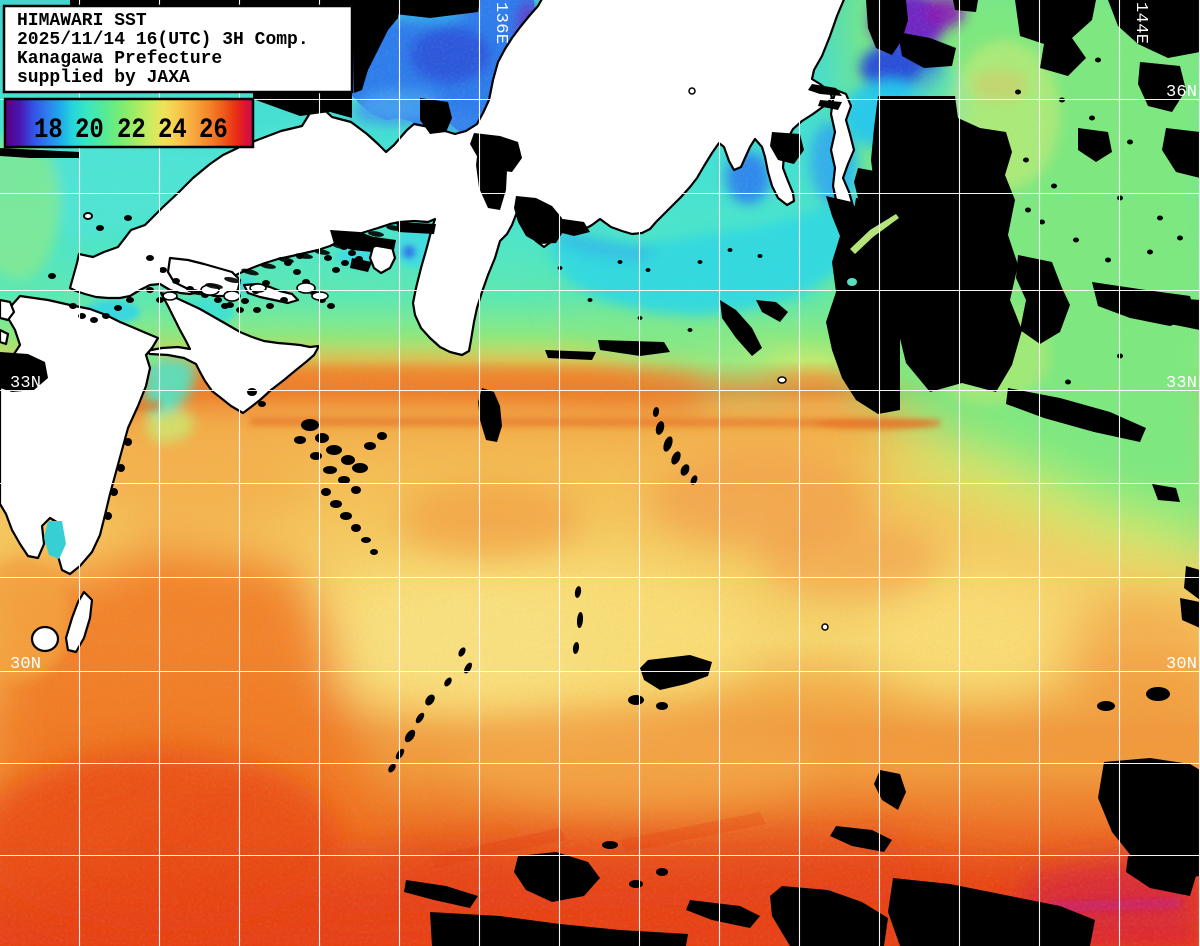  I want to click on svg-text: 20, so click(89, 129).